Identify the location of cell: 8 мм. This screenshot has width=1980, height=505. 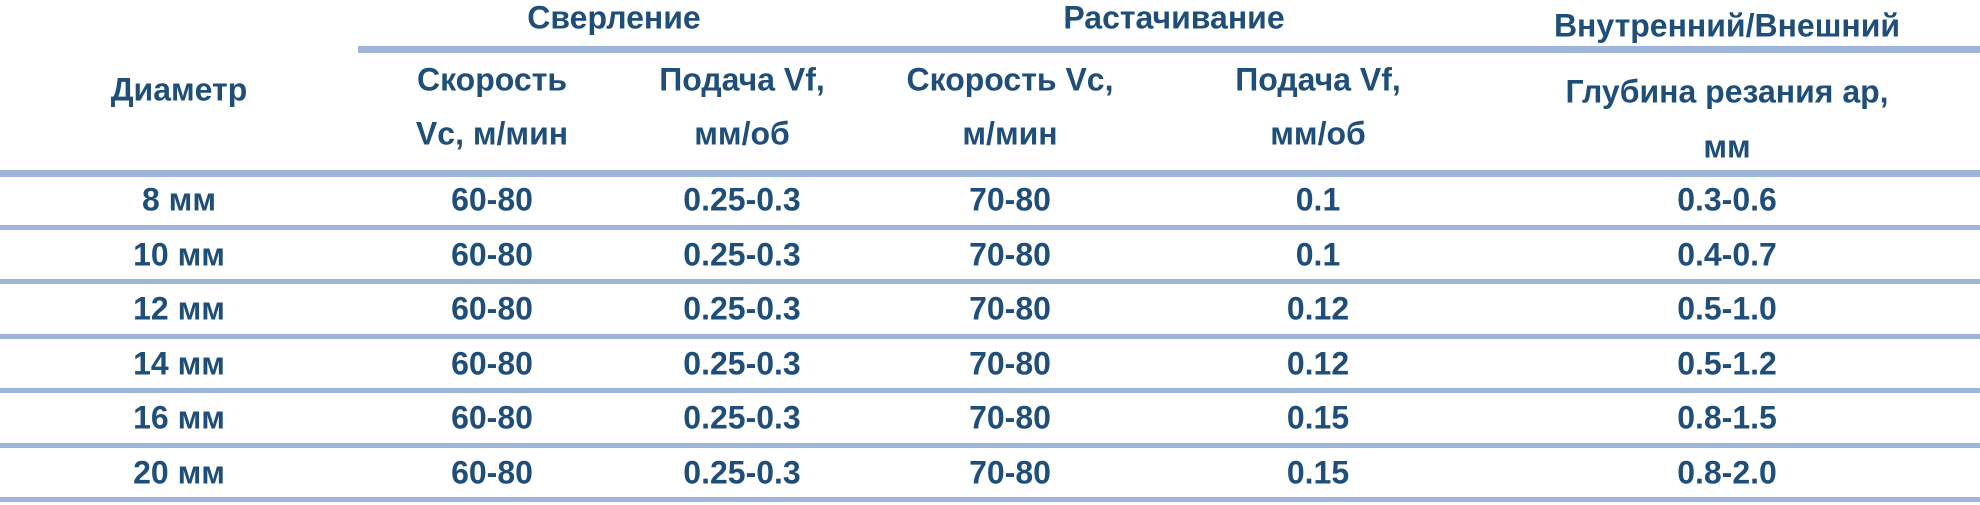
(179, 199).